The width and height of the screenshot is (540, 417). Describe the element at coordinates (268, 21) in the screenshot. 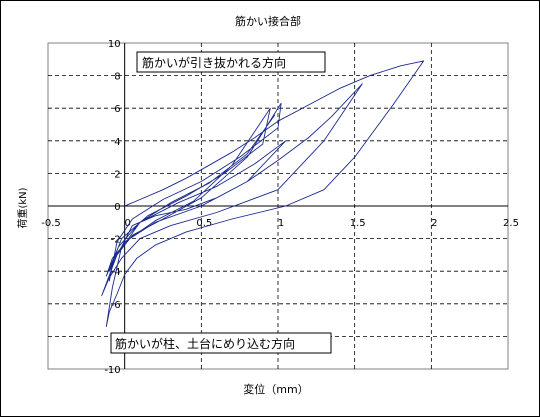

I see `chart-title: 筋かい接合部` at that location.